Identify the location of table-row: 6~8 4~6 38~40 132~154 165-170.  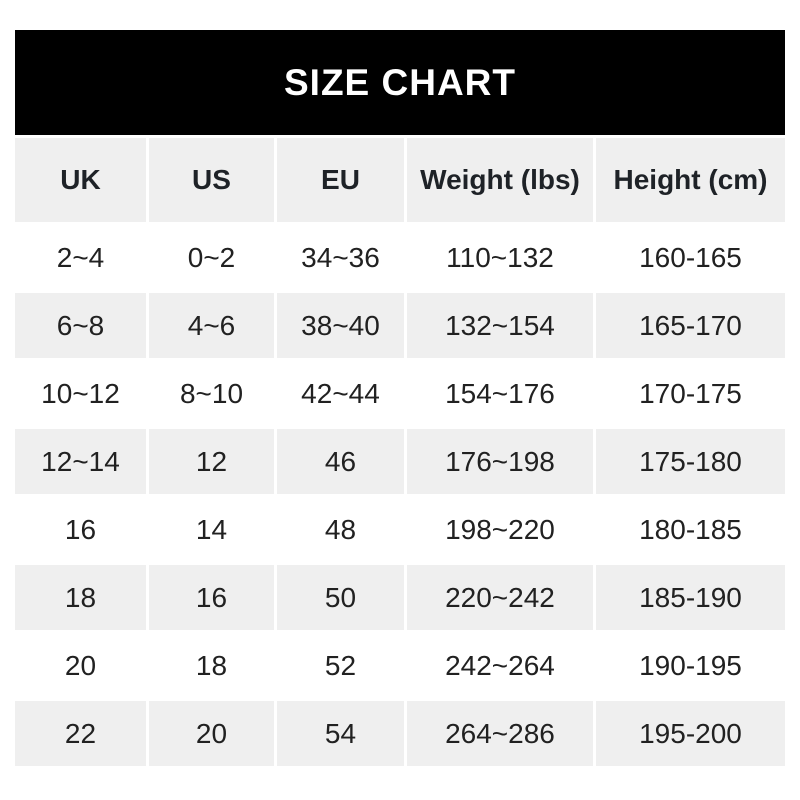
(400, 325).